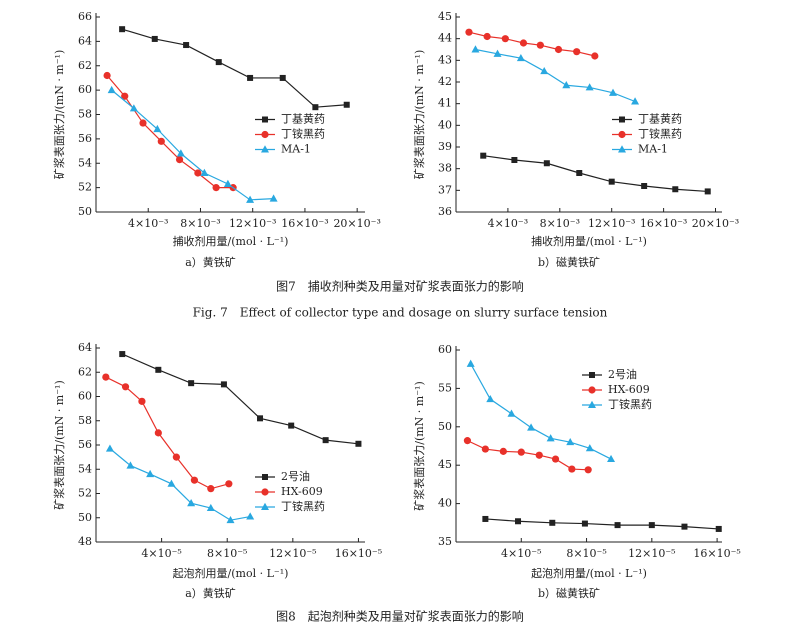 Image resolution: width=800 pixels, height=625 pixels. What do you see at coordinates (586, 553) in the screenshot?
I see `x-tick-label: 8×10⁻⁵` at bounding box center [586, 553].